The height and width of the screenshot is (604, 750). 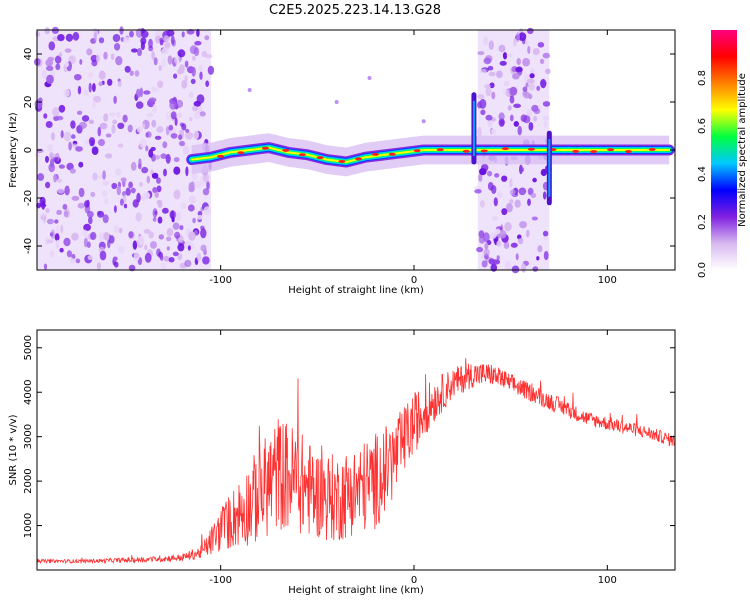 I want to click on colorbar-ticks: 0.0 0.2 0.4 0.6 0.8, so click(x=702, y=174).